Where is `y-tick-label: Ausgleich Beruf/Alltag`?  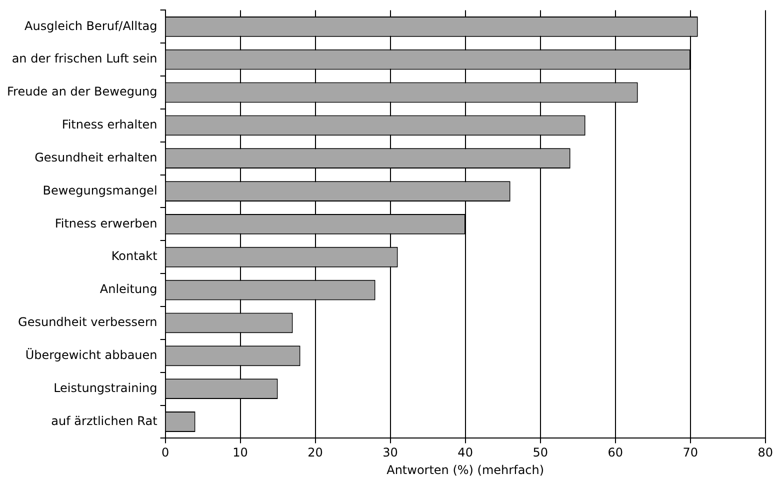 y-tick-label: Ausgleich Beruf/Alltag is located at coordinates (91, 25).